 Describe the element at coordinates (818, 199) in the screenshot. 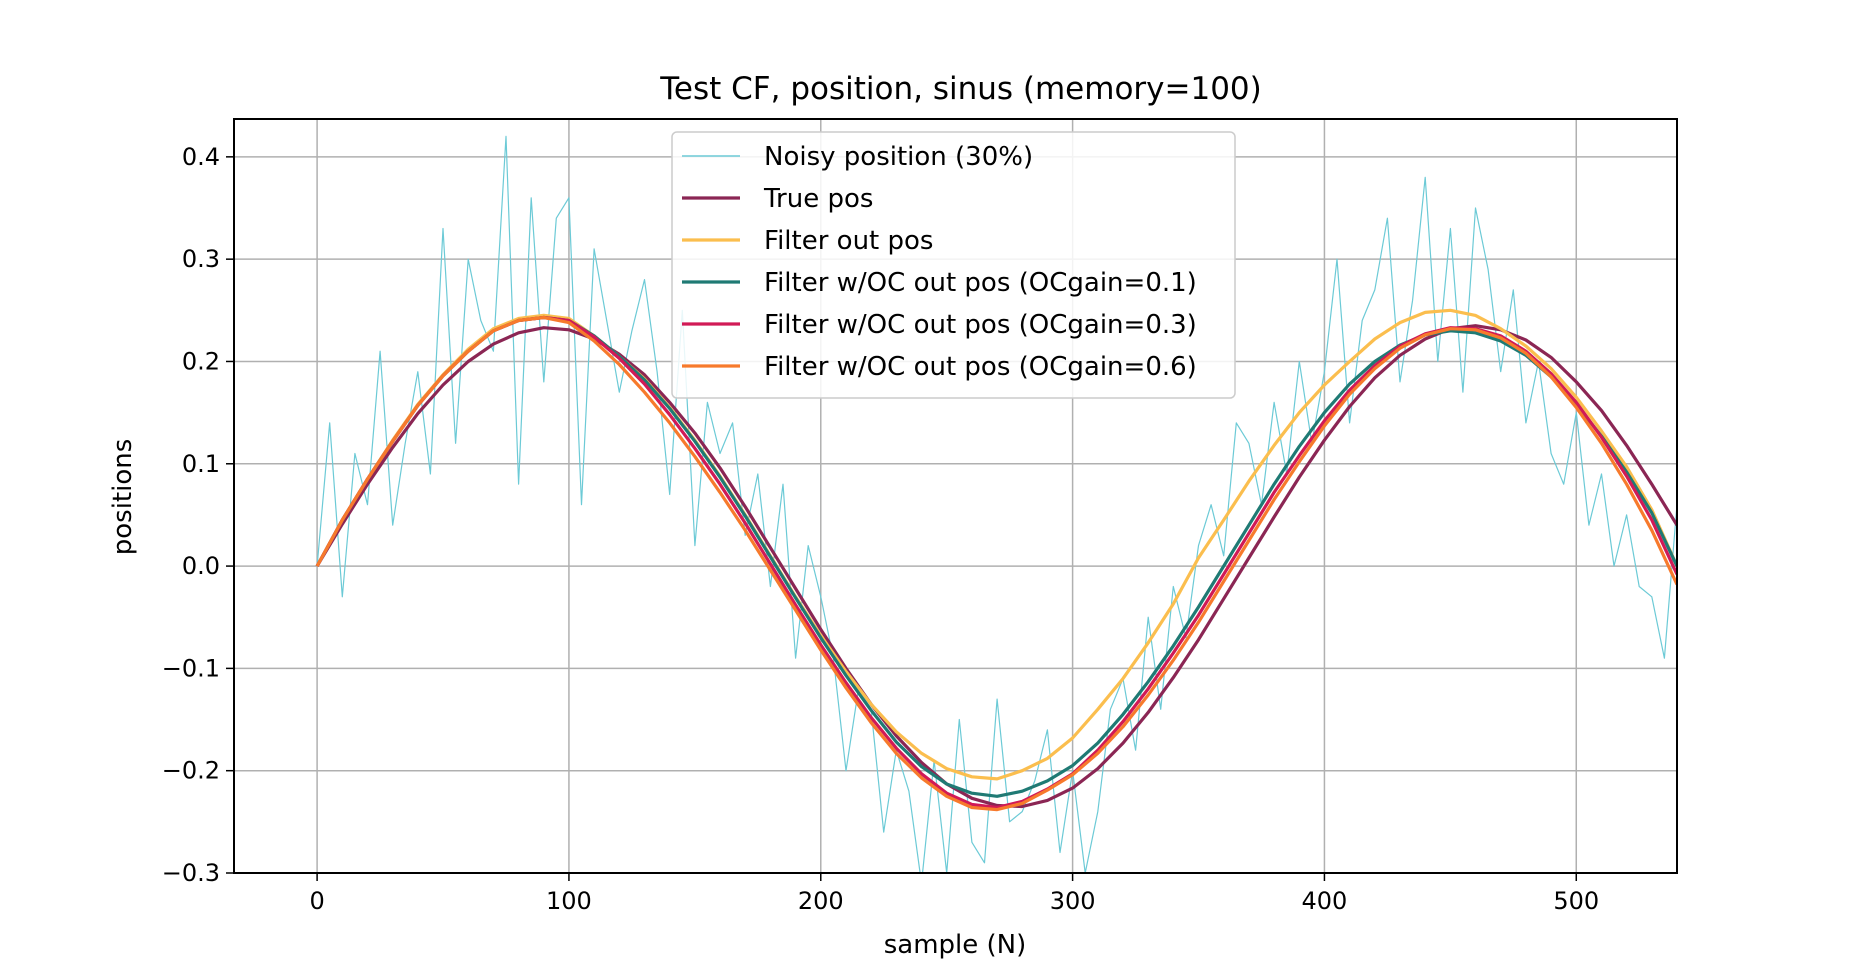

I see `legend-label: True pos` at that location.